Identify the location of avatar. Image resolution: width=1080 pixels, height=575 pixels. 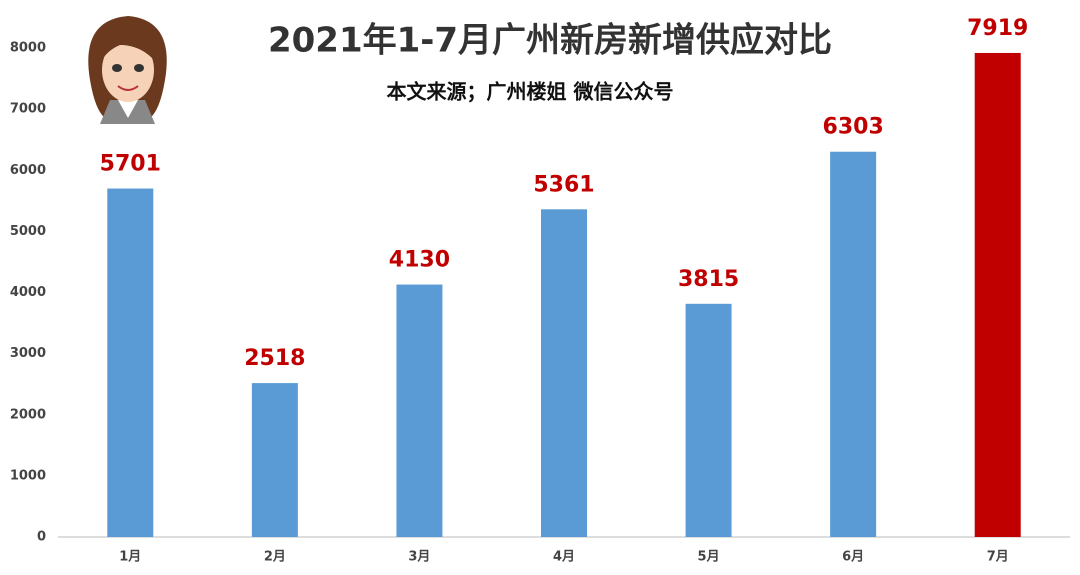
(127, 70).